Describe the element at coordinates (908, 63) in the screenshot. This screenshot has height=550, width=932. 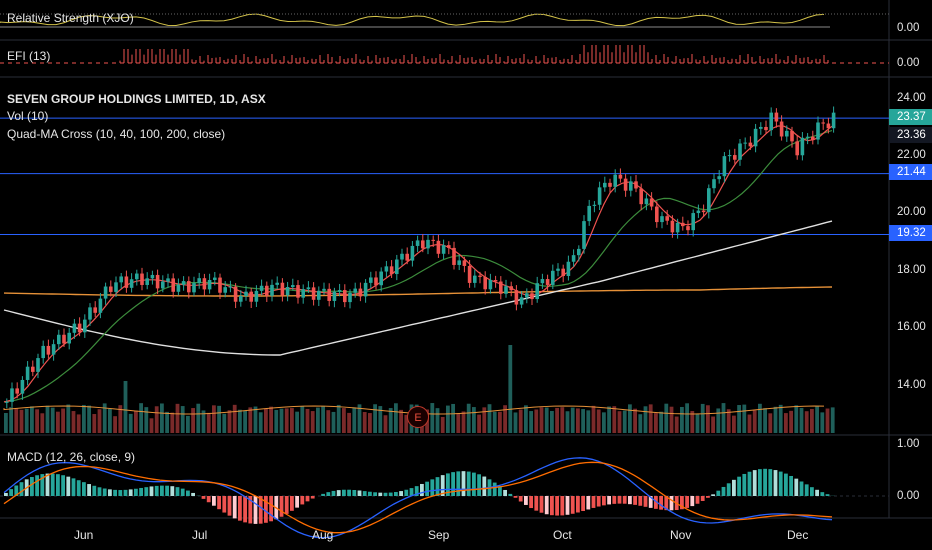
I see `efi-axis-value: 0.00` at that location.